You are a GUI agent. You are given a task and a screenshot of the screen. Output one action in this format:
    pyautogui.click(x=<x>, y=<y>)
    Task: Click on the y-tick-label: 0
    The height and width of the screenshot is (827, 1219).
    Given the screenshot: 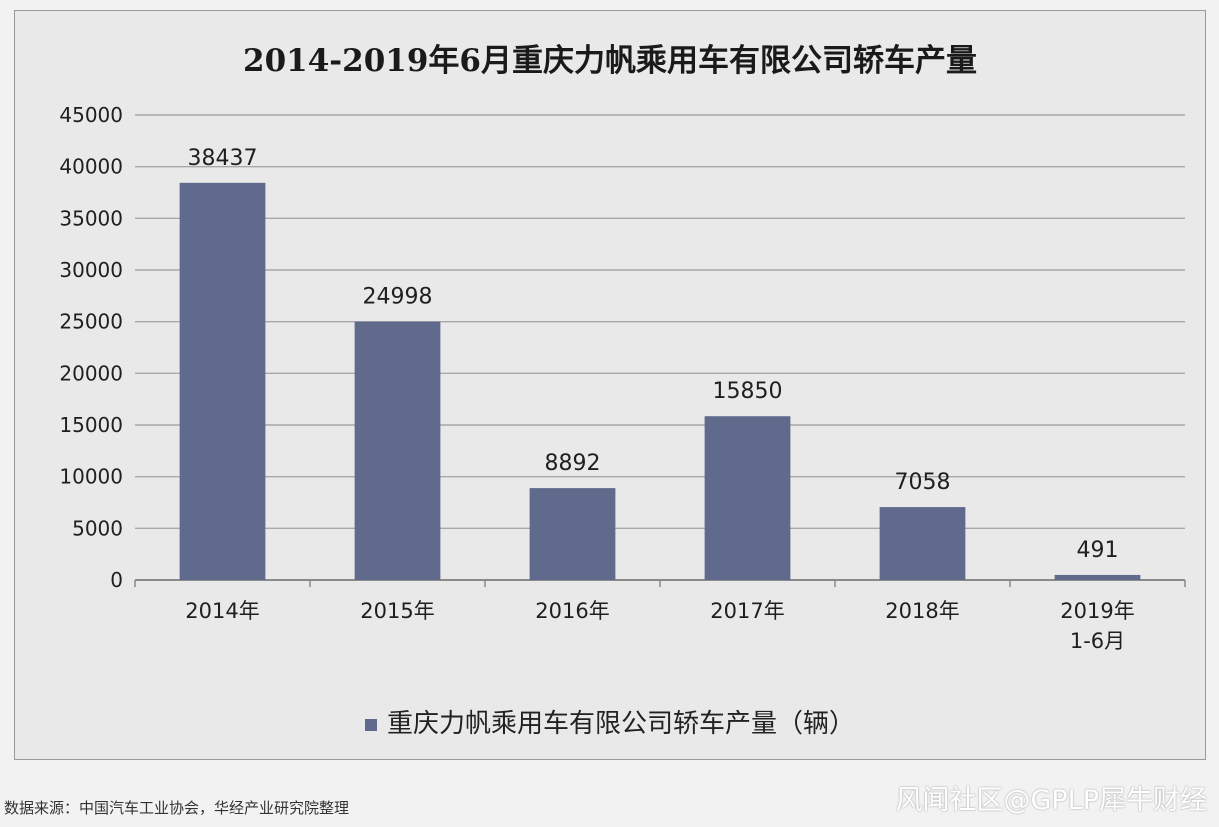 What is the action you would take?
    pyautogui.click(x=116, y=580)
    